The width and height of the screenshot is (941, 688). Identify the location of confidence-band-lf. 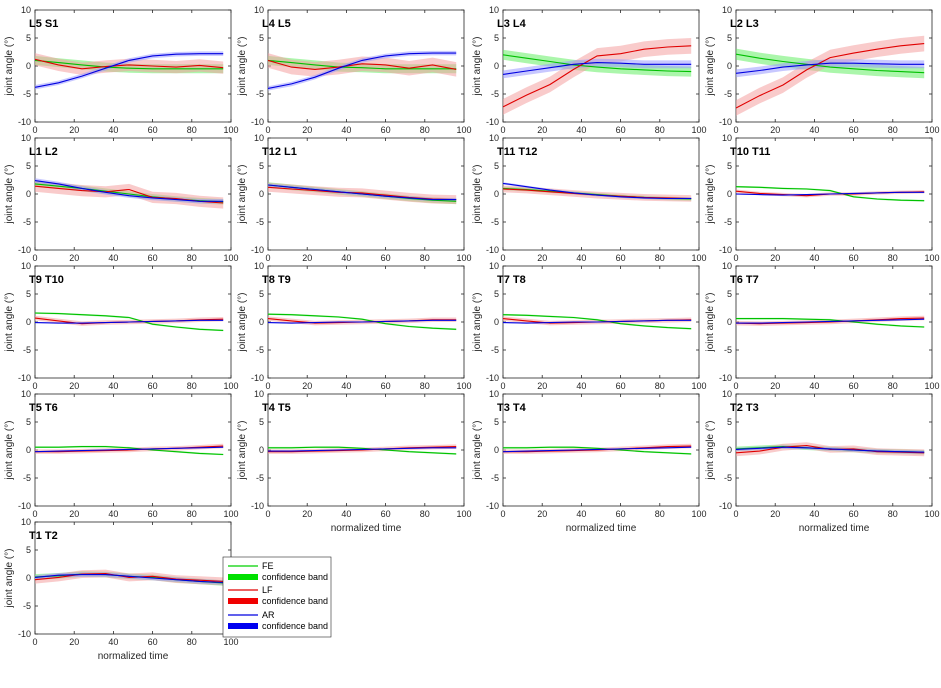
(362, 65).